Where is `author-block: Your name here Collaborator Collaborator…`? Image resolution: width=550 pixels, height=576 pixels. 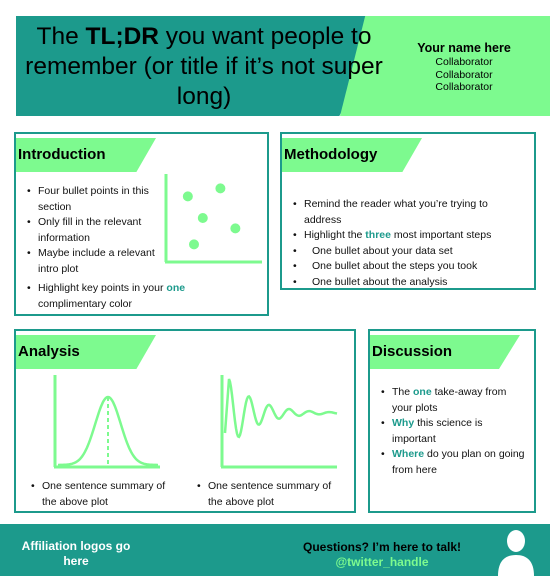 author-block: Your name here Collaborator Collaborator… is located at coordinates (464, 67).